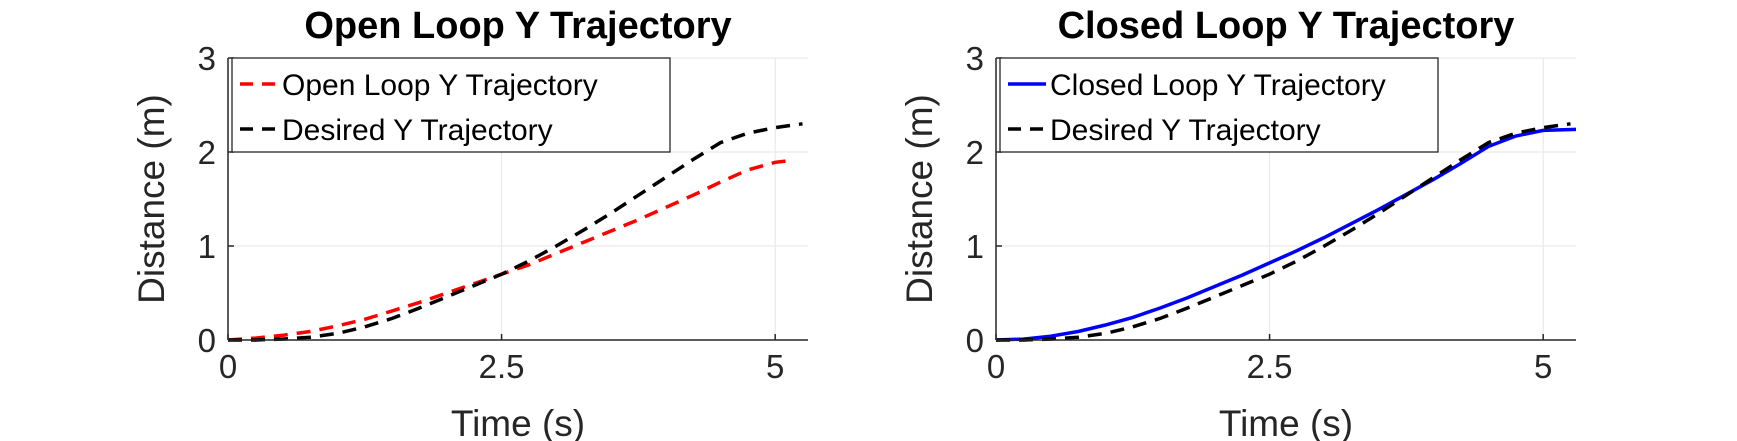 The image size is (1737, 441). What do you see at coordinates (517, 26) in the screenshot?
I see `chart-title: Open Loop Y Trajectory` at bounding box center [517, 26].